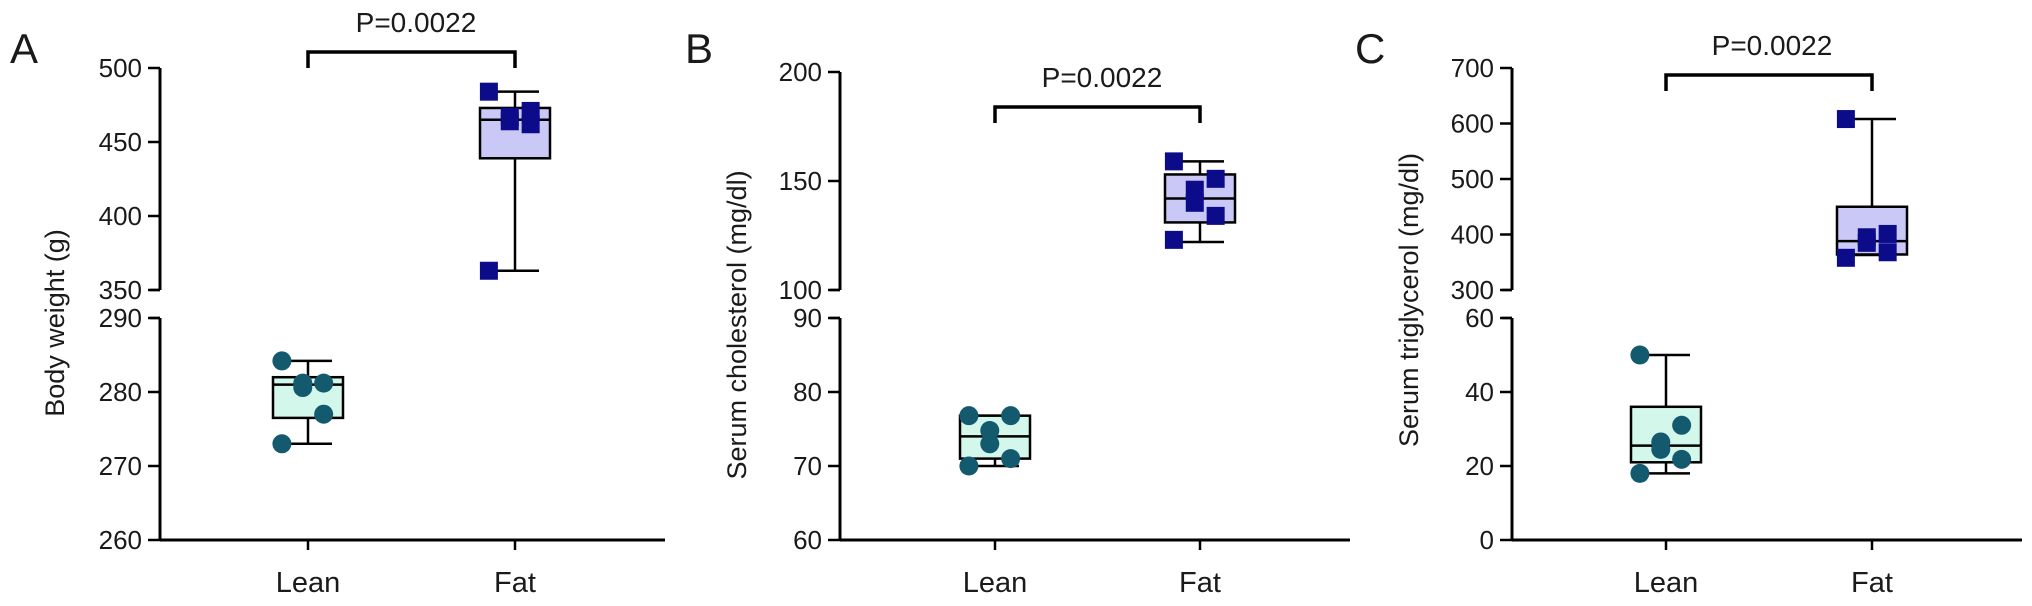  Describe the element at coordinates (120, 392) in the screenshot. I see `y-tick-label: 280` at that location.